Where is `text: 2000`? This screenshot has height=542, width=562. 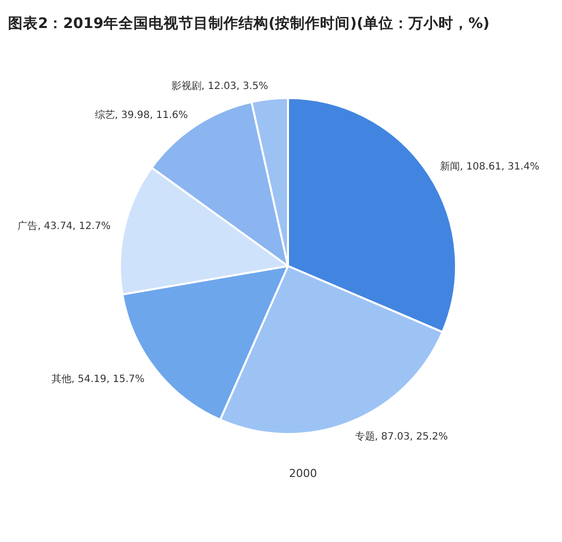
text: 2000 is located at coordinates (303, 473).